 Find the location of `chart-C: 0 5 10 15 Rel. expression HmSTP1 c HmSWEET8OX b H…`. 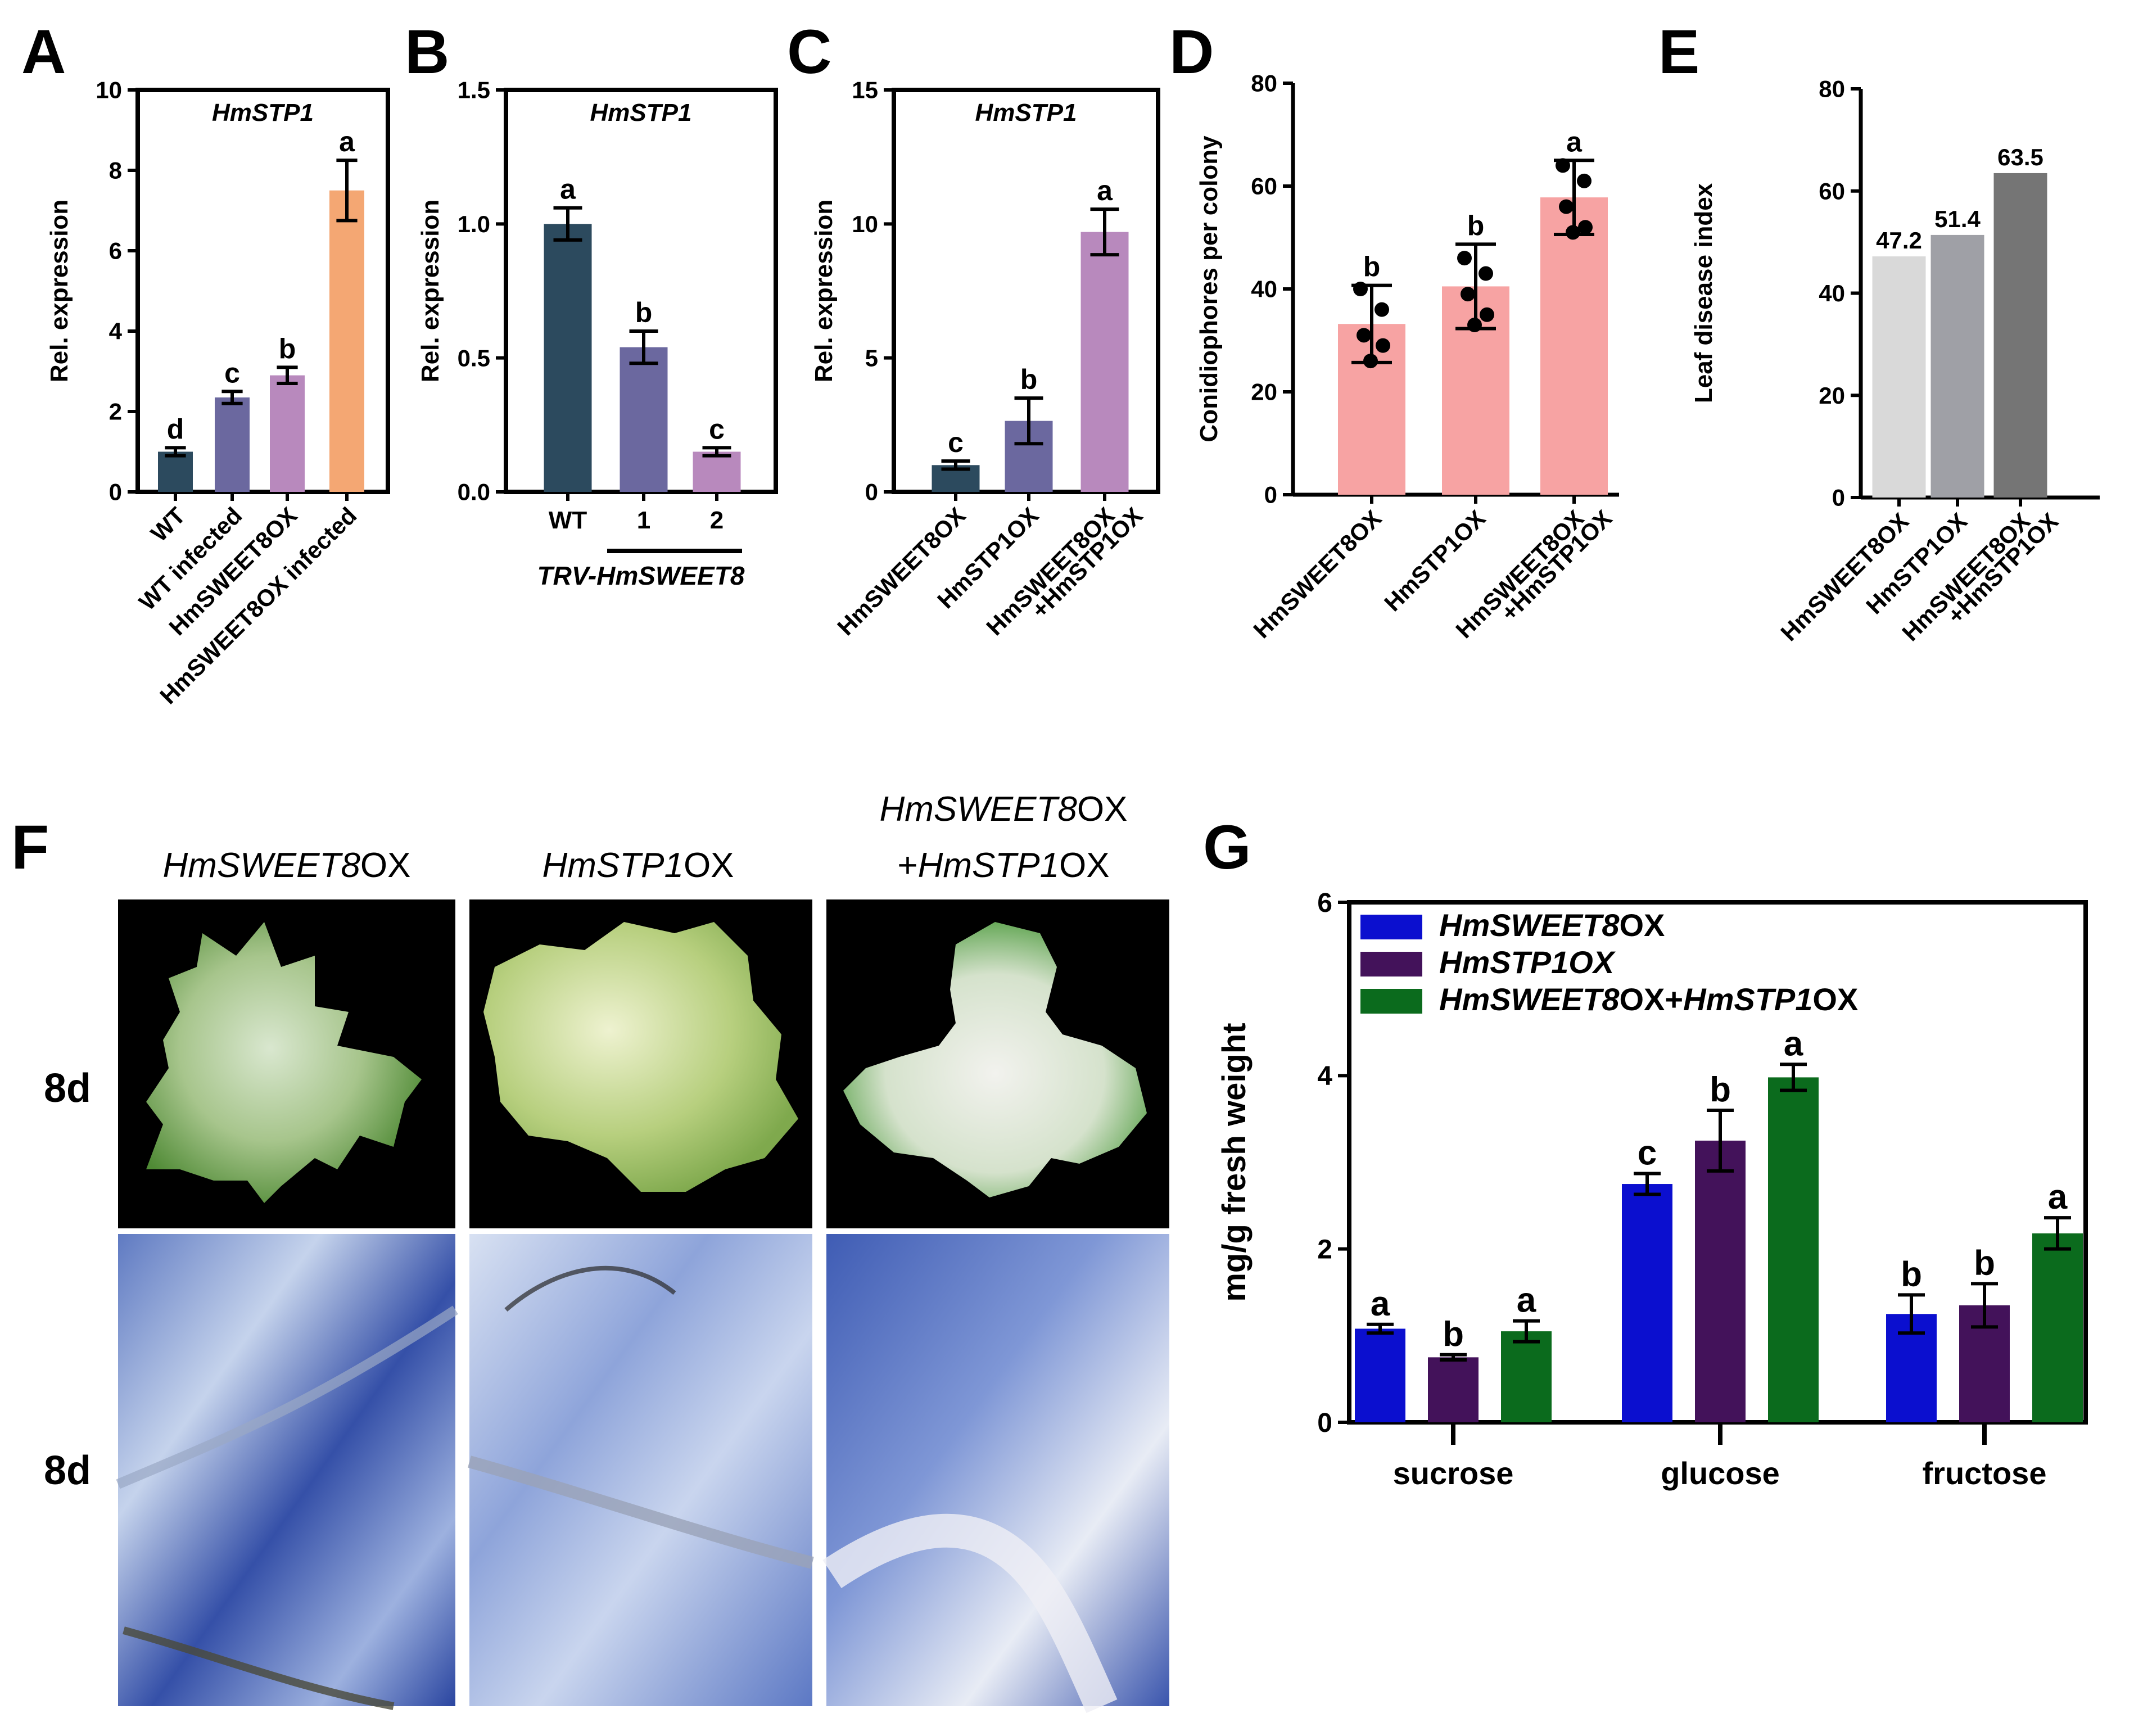

chart-C: 0 5 10 15 Rel. expression HmSTP1 c HmSWEET8OX b H… is located at coordinates (985, 358).